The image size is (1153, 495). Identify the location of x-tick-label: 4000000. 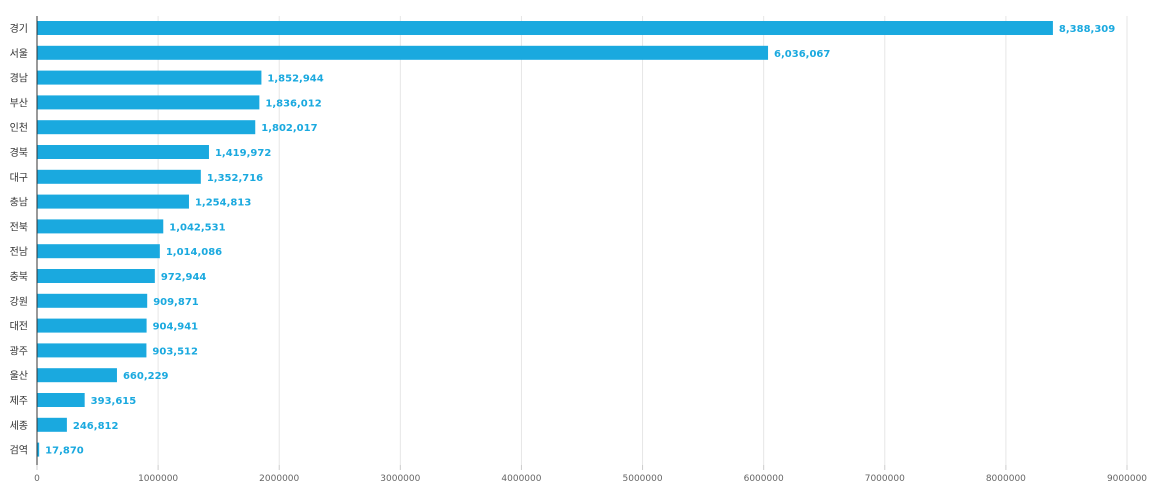
(521, 479).